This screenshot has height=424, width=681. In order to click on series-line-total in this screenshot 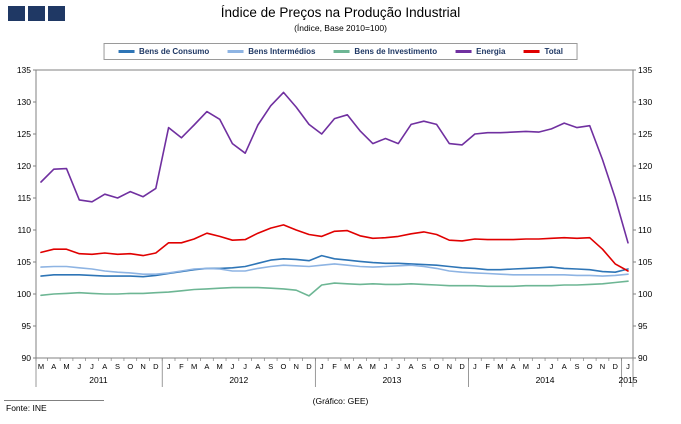, I will do `click(334, 248)`.